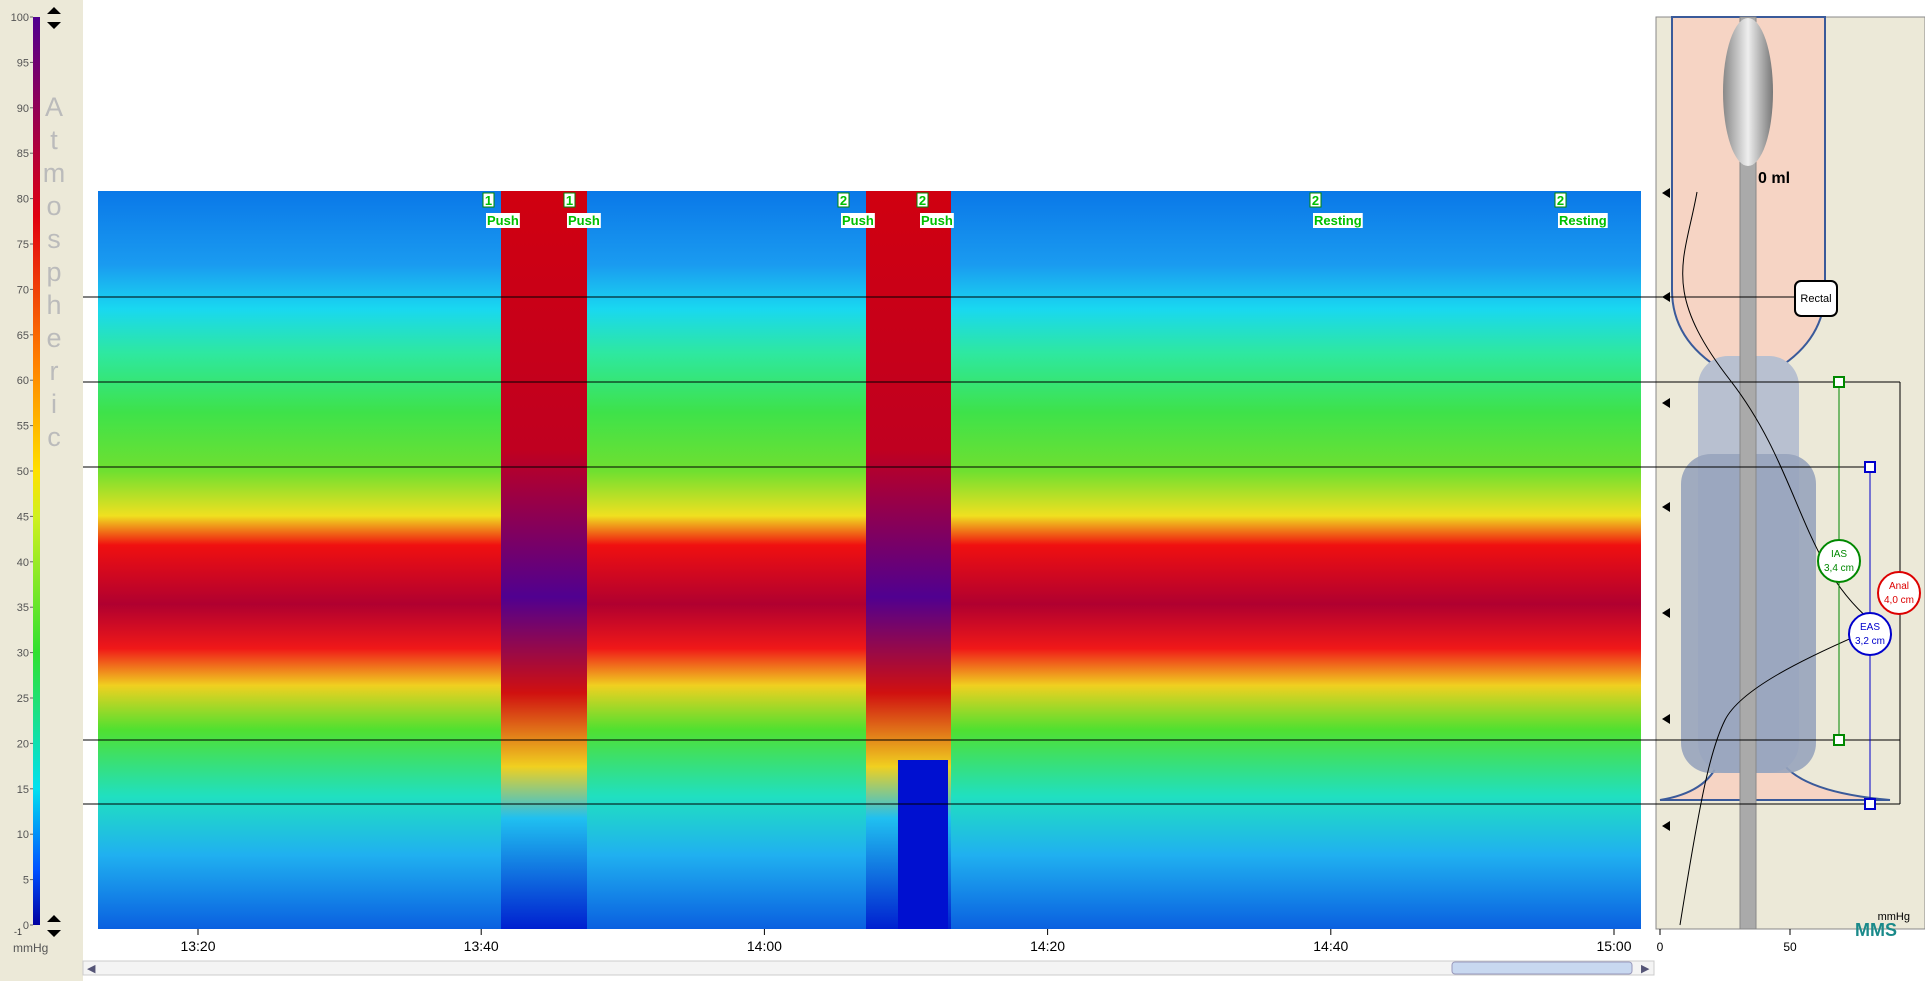  What do you see at coordinates (23, 63) in the screenshot?
I see `color-tick-label: 95` at bounding box center [23, 63].